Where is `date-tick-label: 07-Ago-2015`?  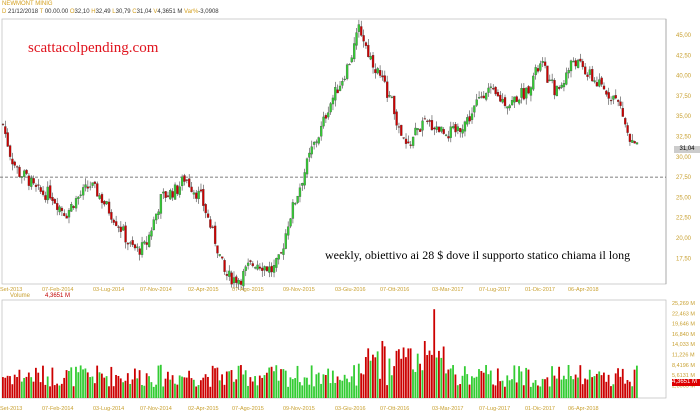 date-tick-label: 07-Ago-2015 is located at coordinates (248, 290).